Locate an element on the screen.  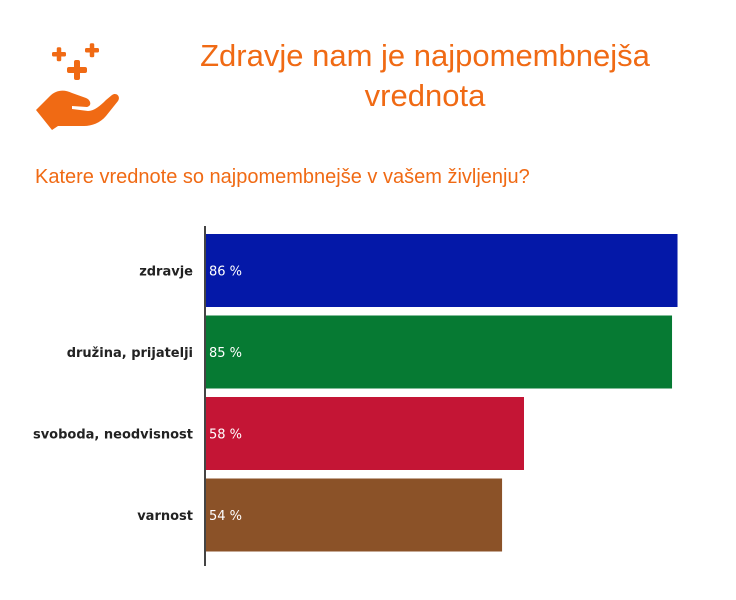
value-label: 86 % is located at coordinates (225, 272).